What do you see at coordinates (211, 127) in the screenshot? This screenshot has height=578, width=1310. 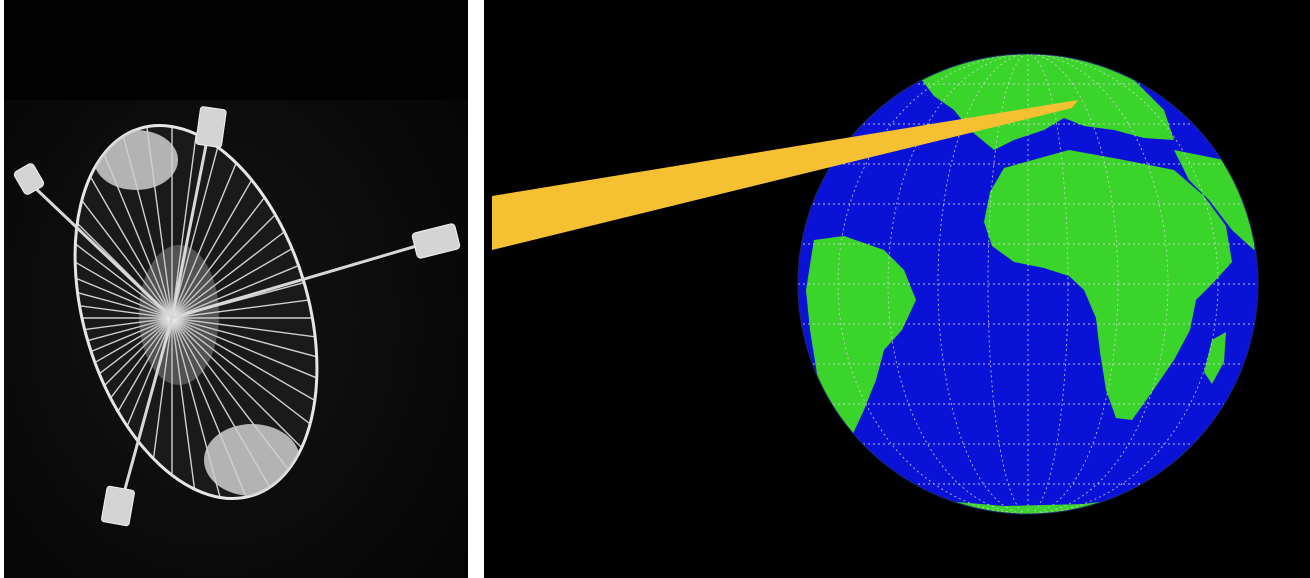 I see `boom-unit-top` at bounding box center [211, 127].